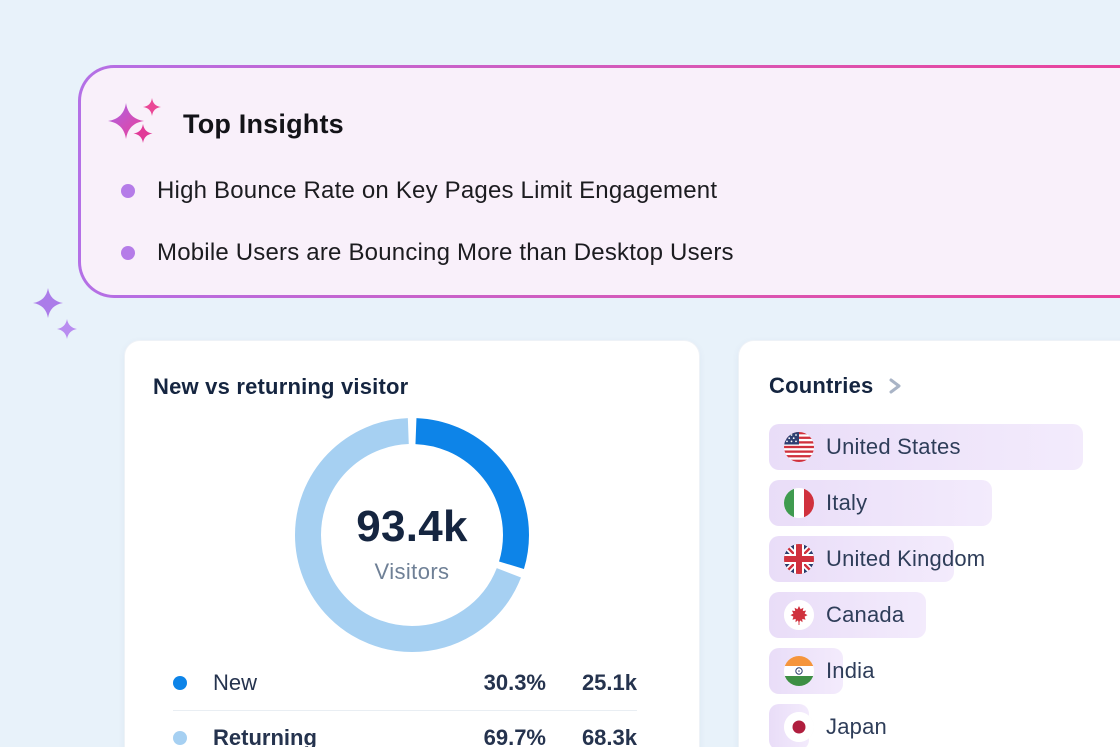 The height and width of the screenshot is (747, 1120). What do you see at coordinates (850, 670) in the screenshot?
I see `country-name: India` at bounding box center [850, 670].